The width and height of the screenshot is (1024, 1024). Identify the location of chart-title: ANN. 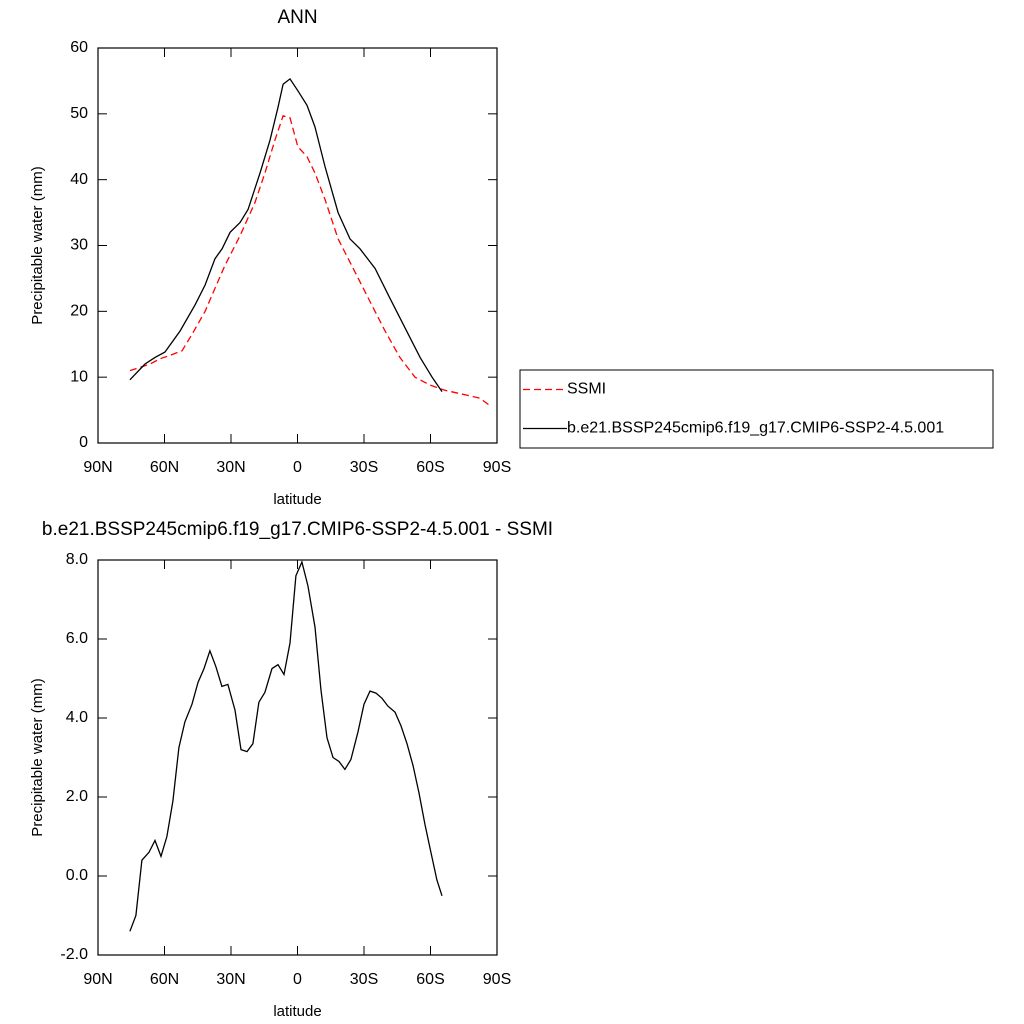
(297, 17).